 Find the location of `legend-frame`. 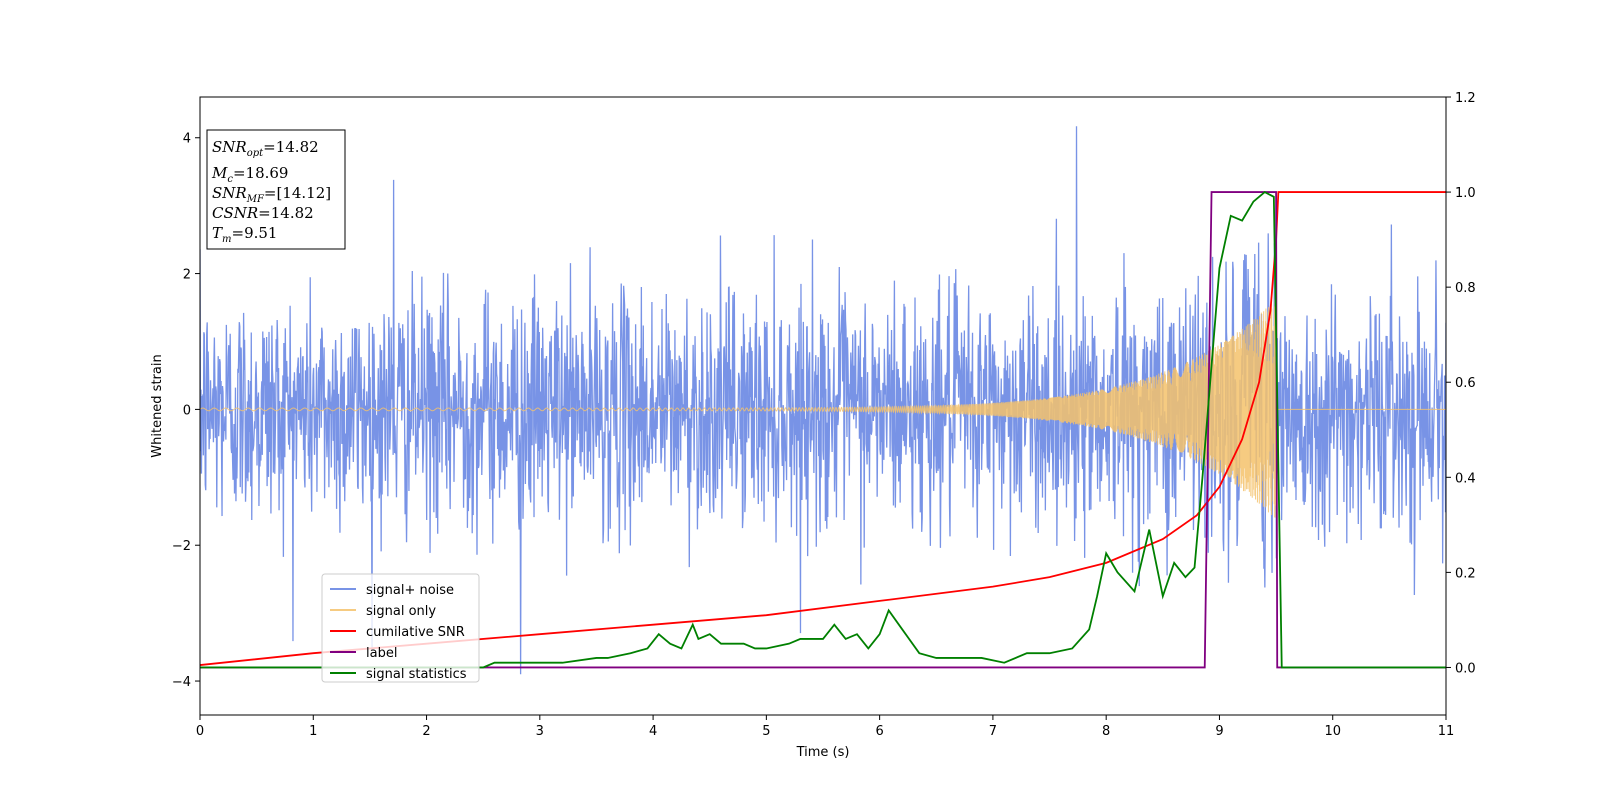

legend-frame is located at coordinates (400, 628).